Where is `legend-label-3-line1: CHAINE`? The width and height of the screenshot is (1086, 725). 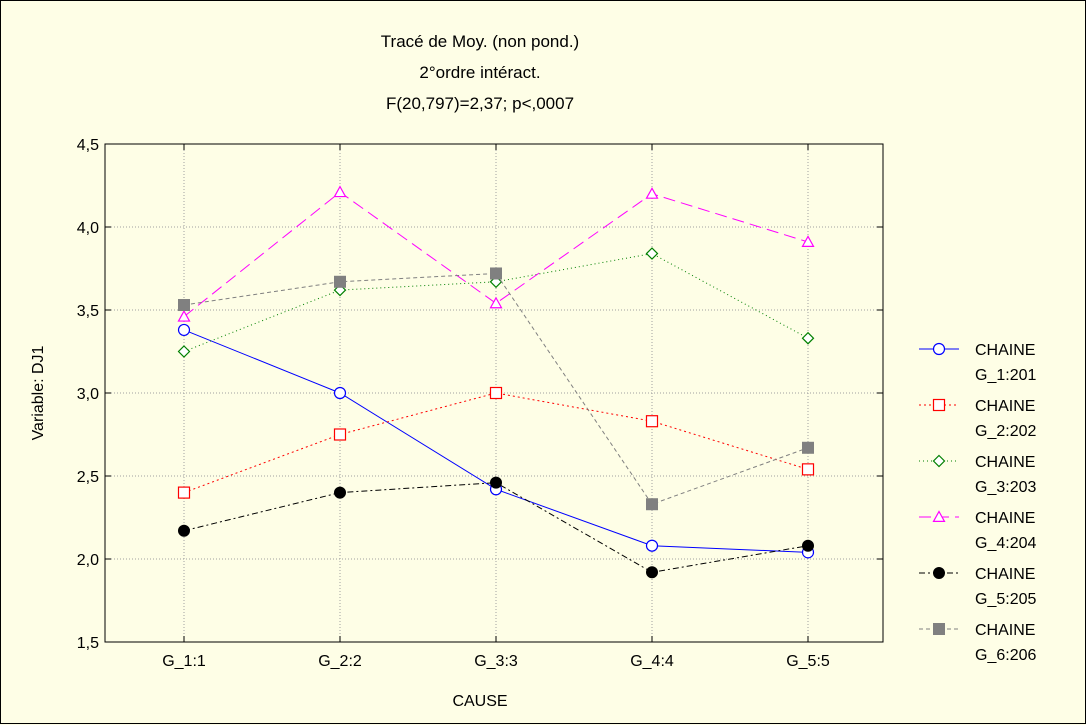
legend-label-3-line1: CHAINE is located at coordinates (1005, 462).